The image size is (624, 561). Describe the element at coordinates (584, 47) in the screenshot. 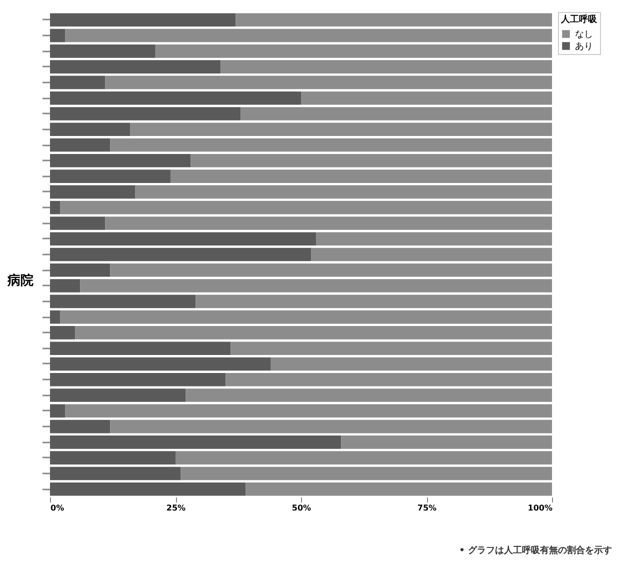

I see `legend-label: あり` at that location.